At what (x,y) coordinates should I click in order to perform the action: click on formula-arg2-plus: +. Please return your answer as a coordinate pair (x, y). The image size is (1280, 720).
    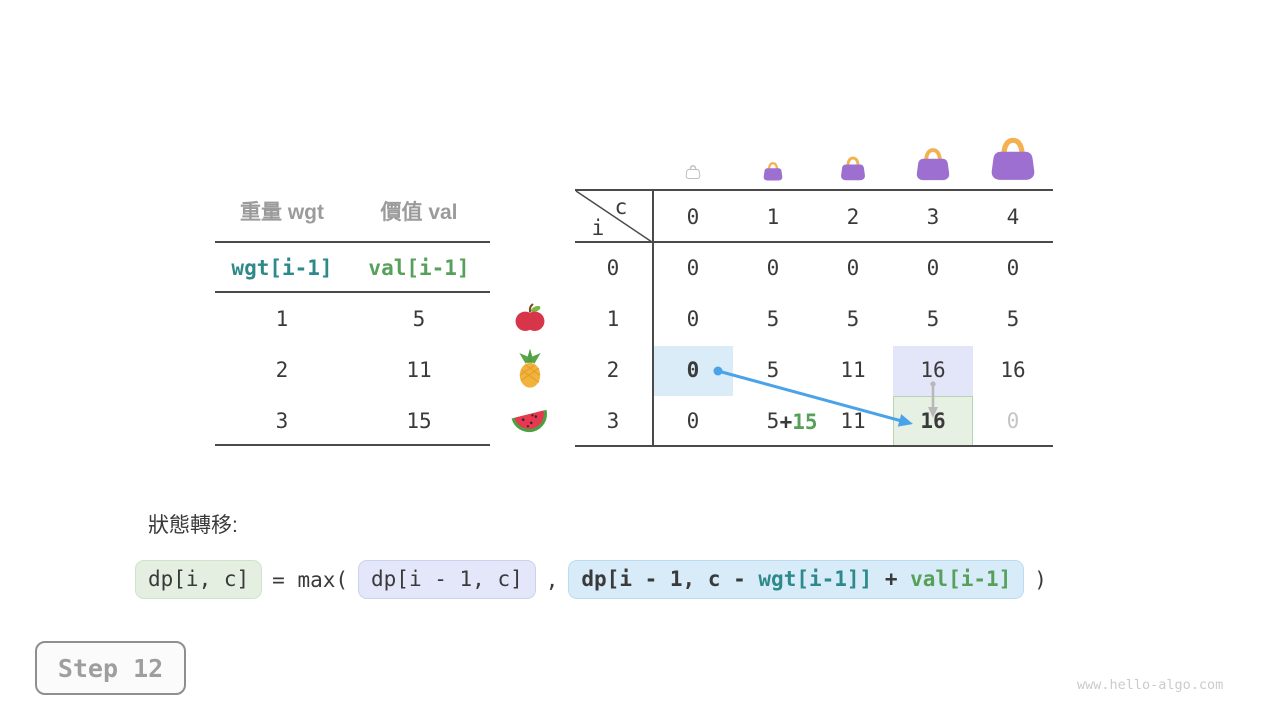
    Looking at the image, I should click on (891, 579).